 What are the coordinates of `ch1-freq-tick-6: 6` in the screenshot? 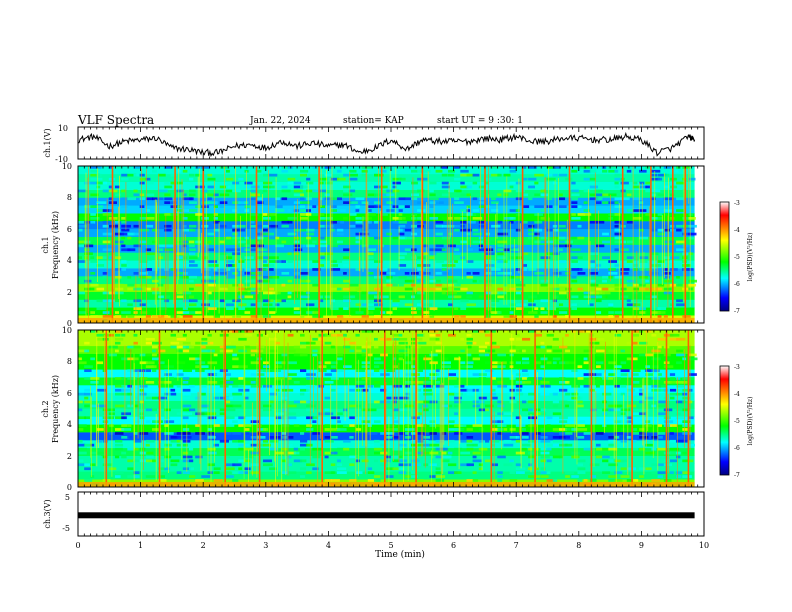 It's located at (69, 229).